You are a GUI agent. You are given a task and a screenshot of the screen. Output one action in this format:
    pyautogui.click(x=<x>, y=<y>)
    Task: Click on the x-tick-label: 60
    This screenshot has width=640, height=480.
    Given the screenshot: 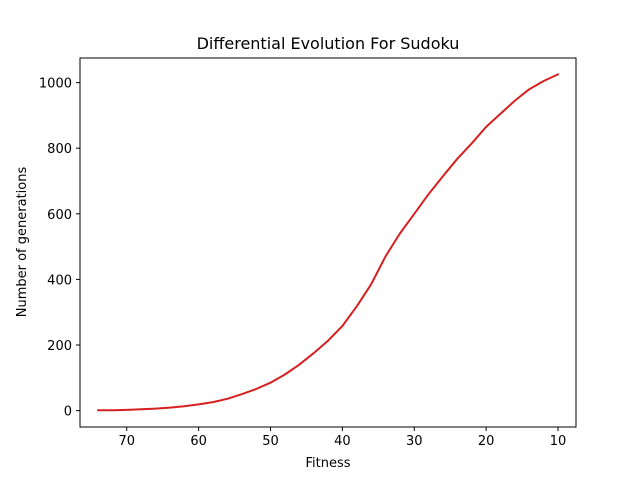 What is the action you would take?
    pyautogui.click(x=198, y=441)
    